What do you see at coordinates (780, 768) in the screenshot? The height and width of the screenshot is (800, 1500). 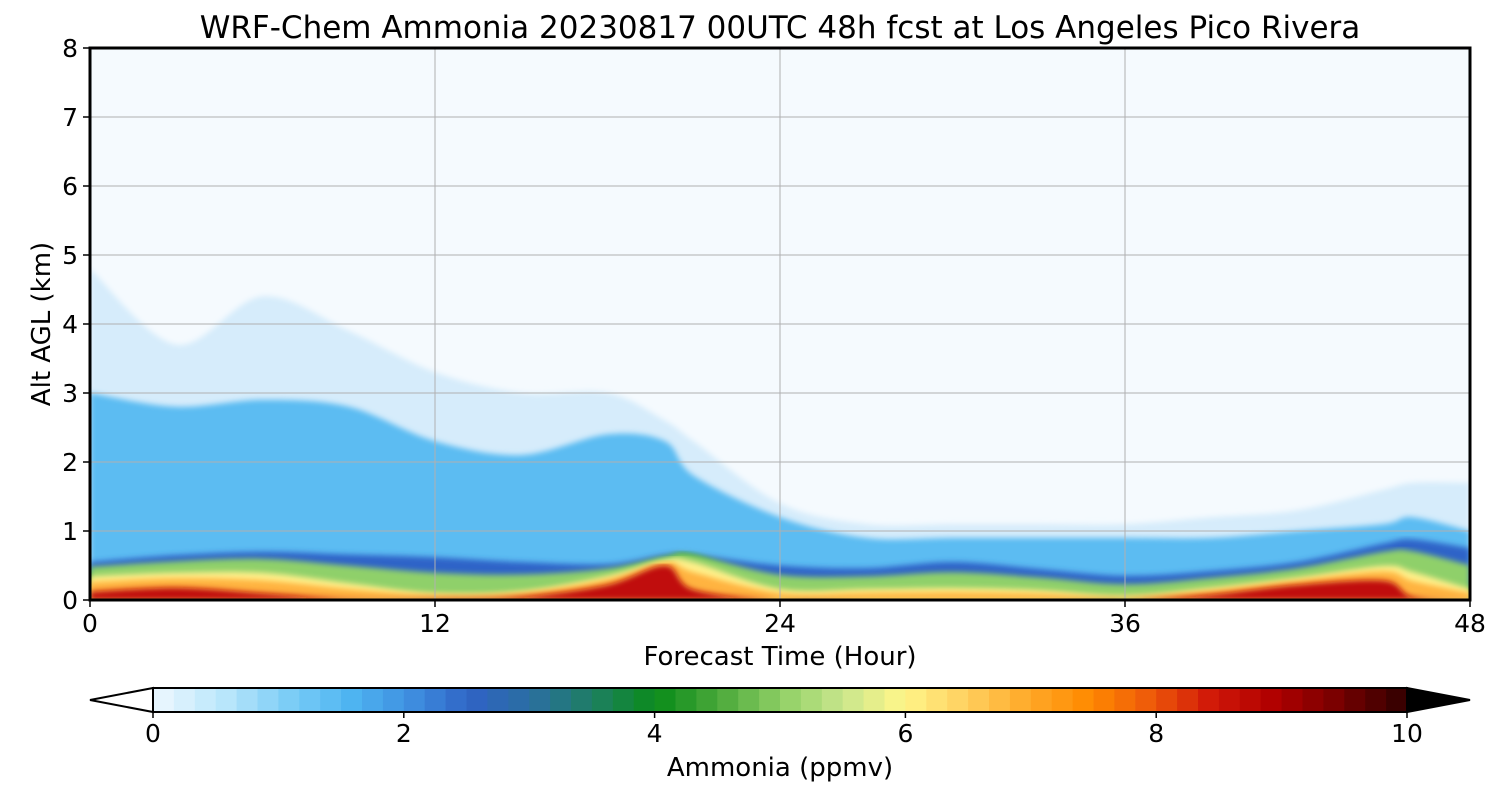 I see `colorbar-label: Ammonia (ppmv)` at bounding box center [780, 768].